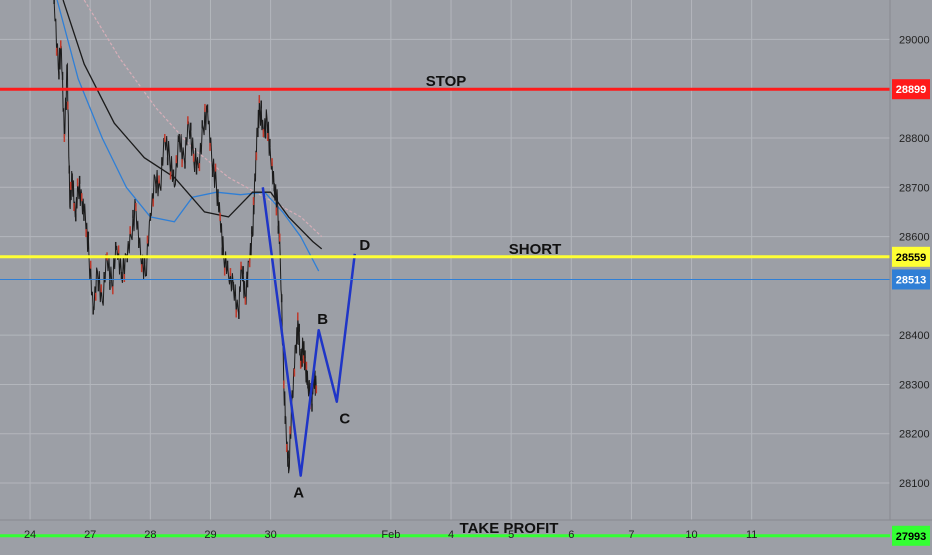  Describe the element at coordinates (298, 493) in the screenshot. I see `pattern-point-label: A` at that location.